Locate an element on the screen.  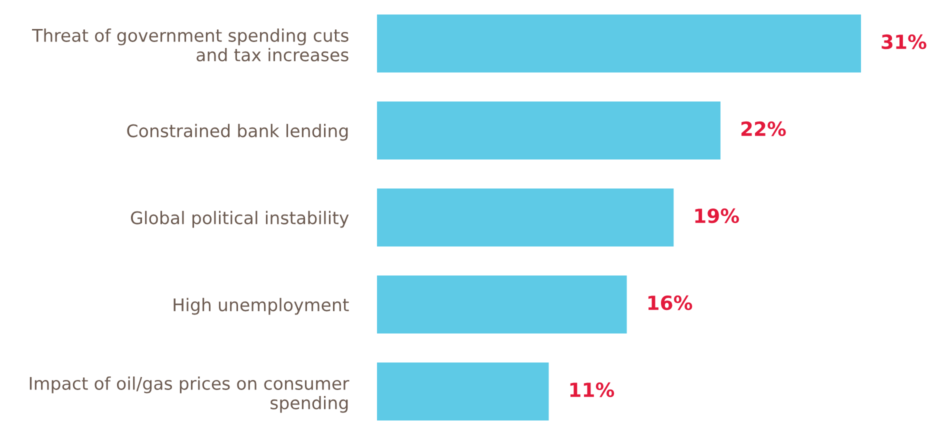
data-label: 31% is located at coordinates (904, 42).